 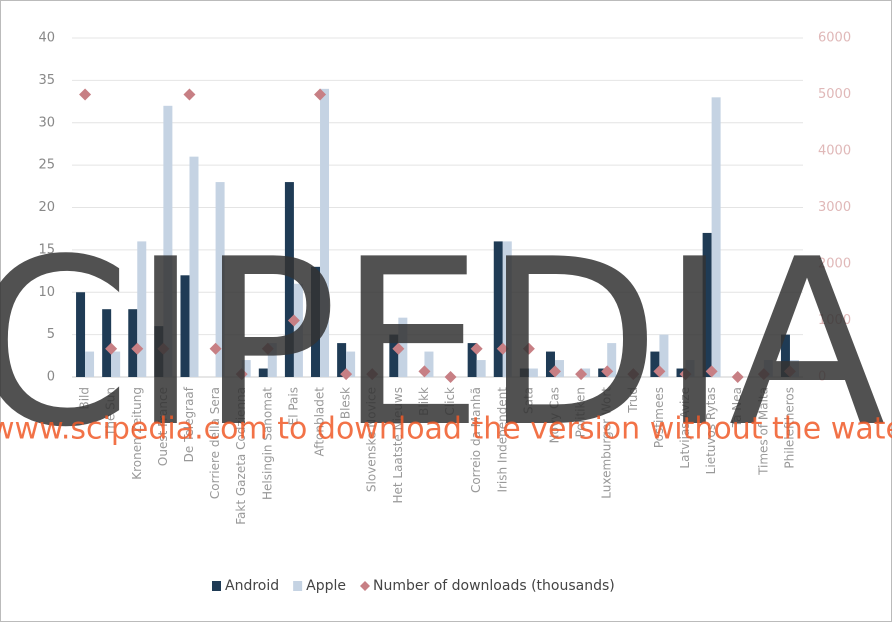 What do you see at coordinates (659, 417) in the screenshot?
I see `x-tick-label: Postimees` at bounding box center [659, 417].